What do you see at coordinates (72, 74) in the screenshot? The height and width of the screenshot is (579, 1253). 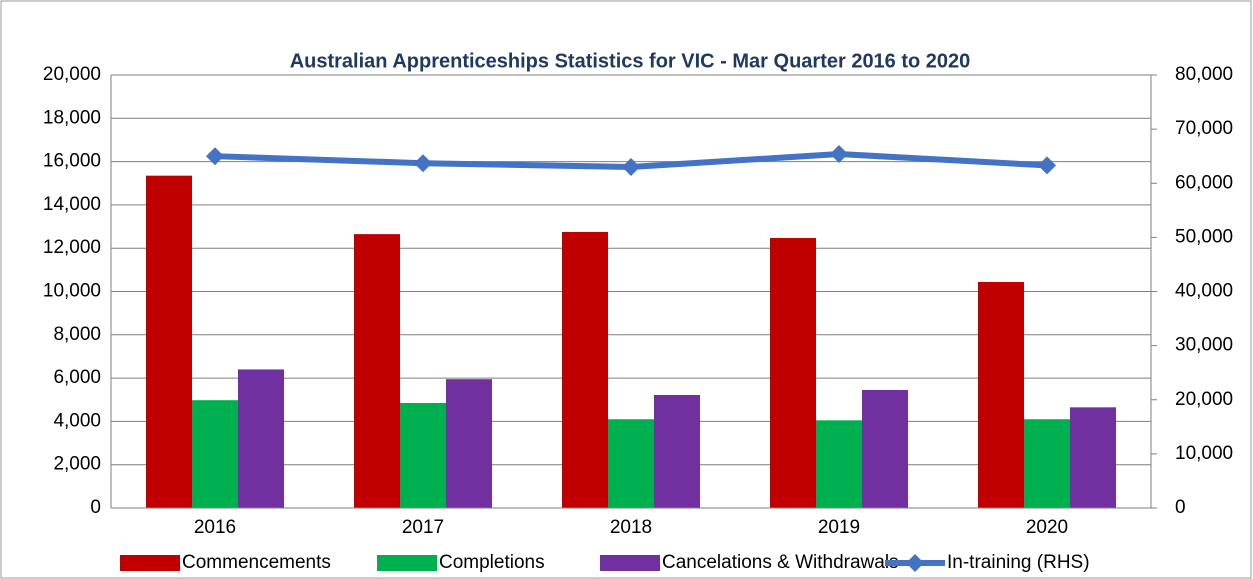 I see `y-tick-label: 20,000` at bounding box center [72, 74].